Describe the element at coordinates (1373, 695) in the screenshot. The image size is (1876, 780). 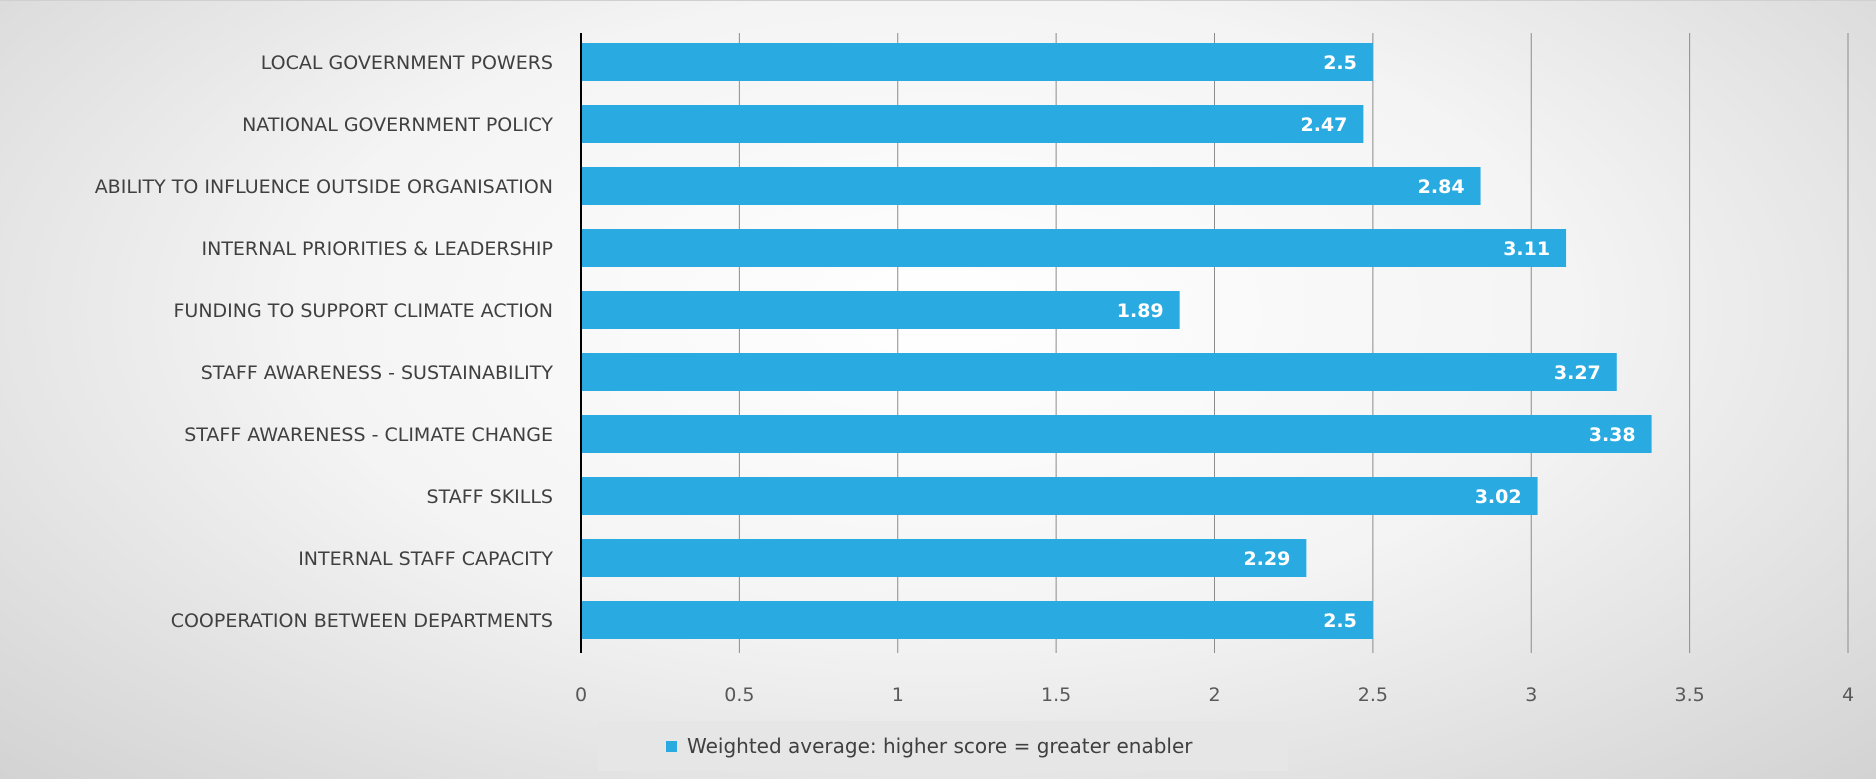
I see `x-tick-label: 2.5` at that location.